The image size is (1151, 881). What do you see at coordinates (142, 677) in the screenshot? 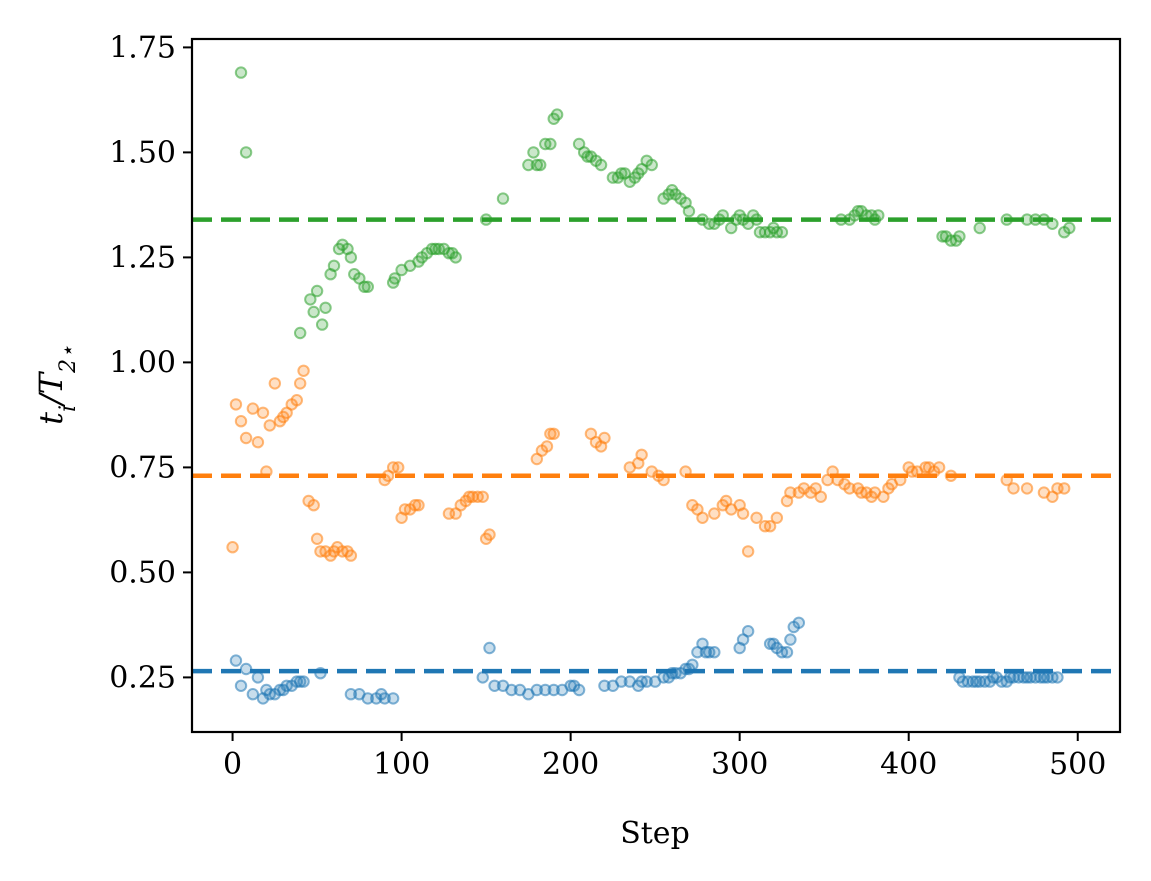
I see `y-tick-label: 0.25` at bounding box center [142, 677].